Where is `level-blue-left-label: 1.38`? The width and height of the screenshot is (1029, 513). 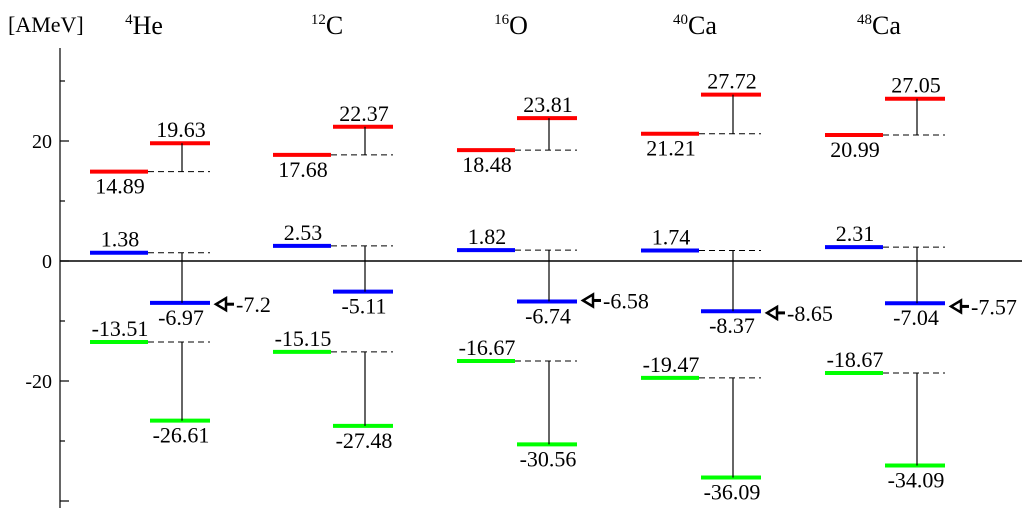 level-blue-left-label: 1.38 is located at coordinates (120, 239).